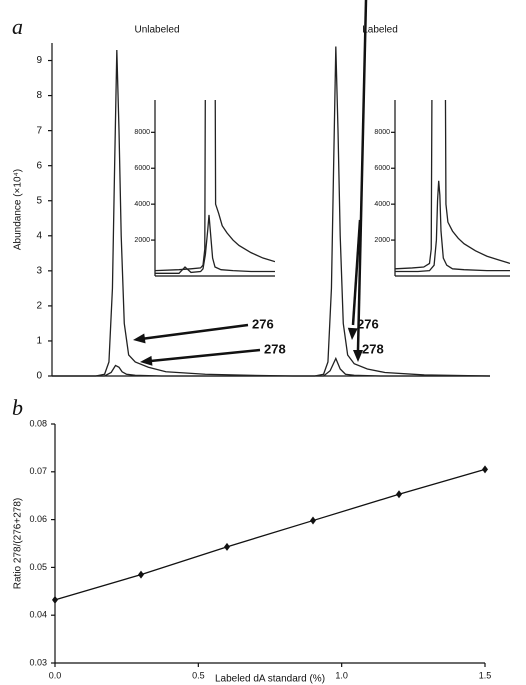 Image resolution: width=526 pixels, height=685 pixels. Describe the element at coordinates (39, 130) in the screenshot. I see `y-tick-label: 7` at that location.